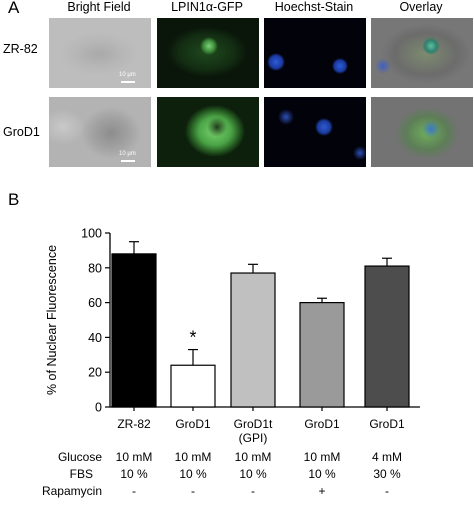 This screenshot has height=505, width=474. Describe the element at coordinates (421, 7) in the screenshot. I see `column-title-overlay: Overlay` at that location.